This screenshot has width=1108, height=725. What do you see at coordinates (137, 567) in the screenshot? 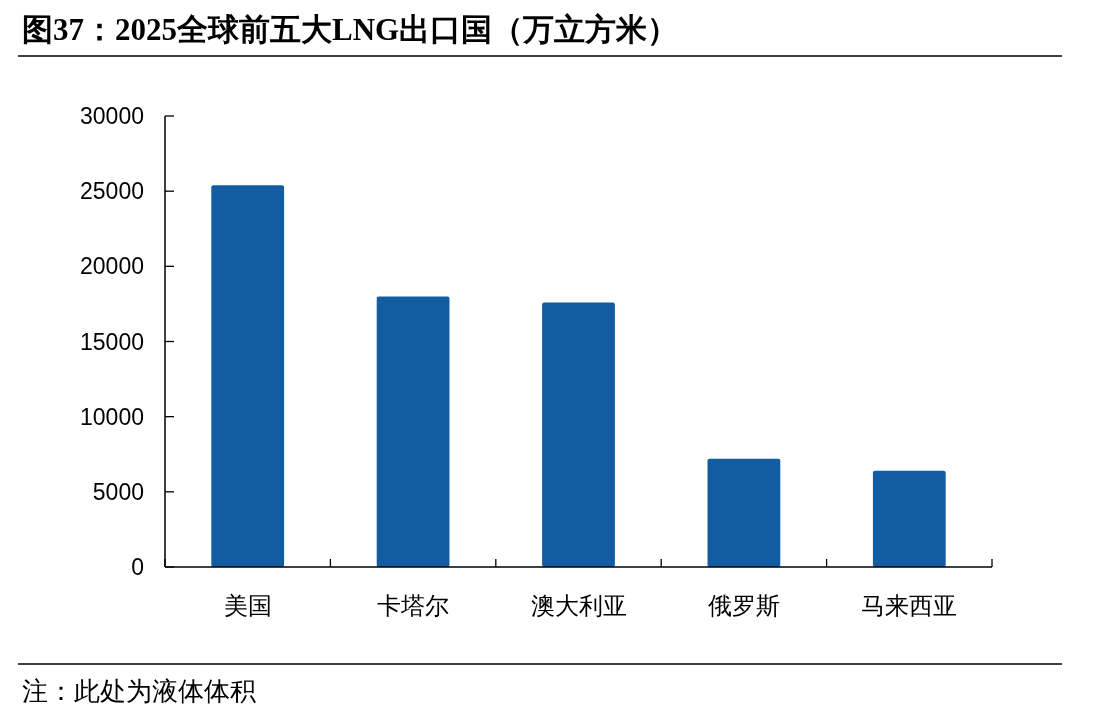
I see `y-tick-label: 0` at bounding box center [137, 567].